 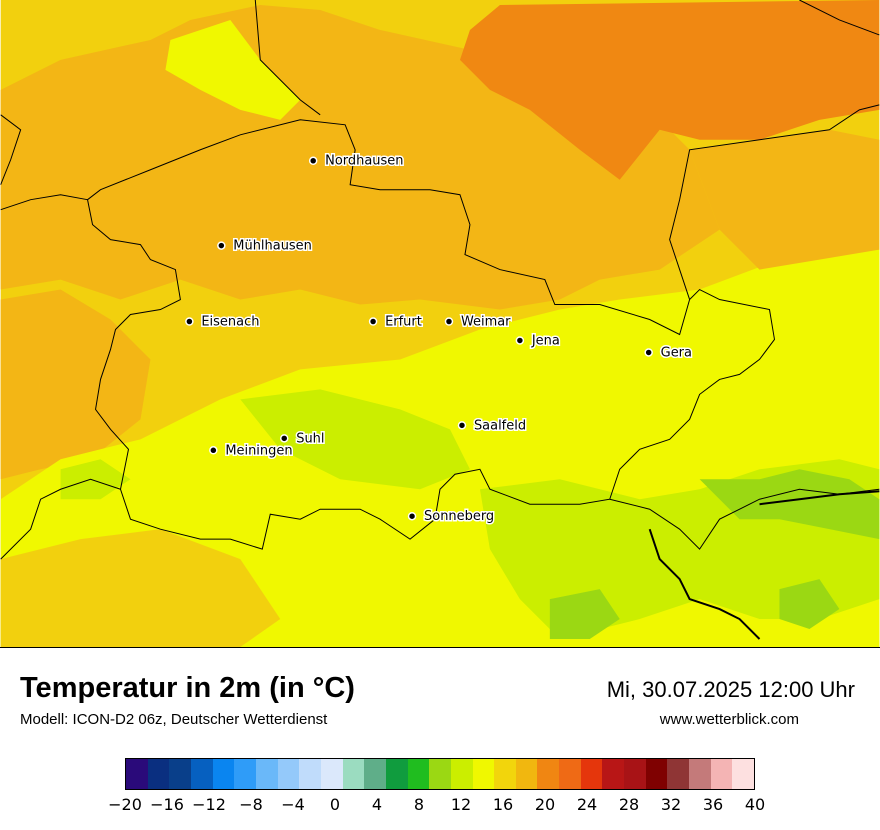 I want to click on color-legend-tick-label: 24, so click(x=587, y=804).